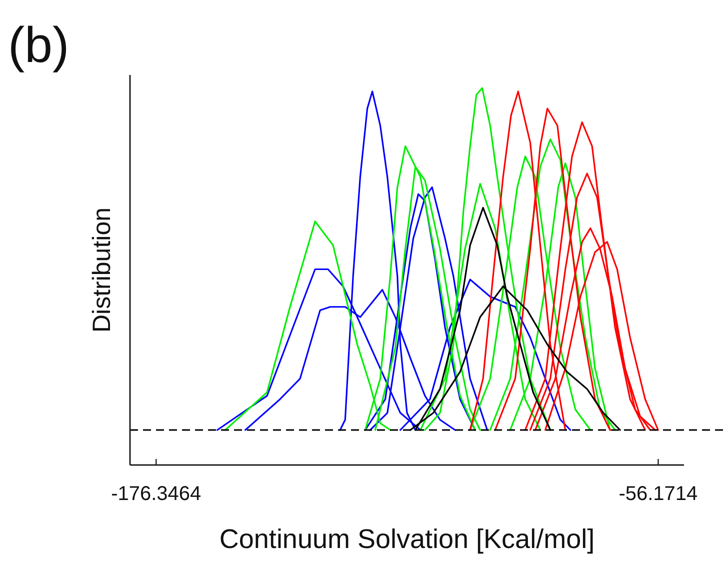 This screenshot has height=562, width=727. Describe the element at coordinates (156, 494) in the screenshot. I see `x-tick-label: -176.3464` at that location.